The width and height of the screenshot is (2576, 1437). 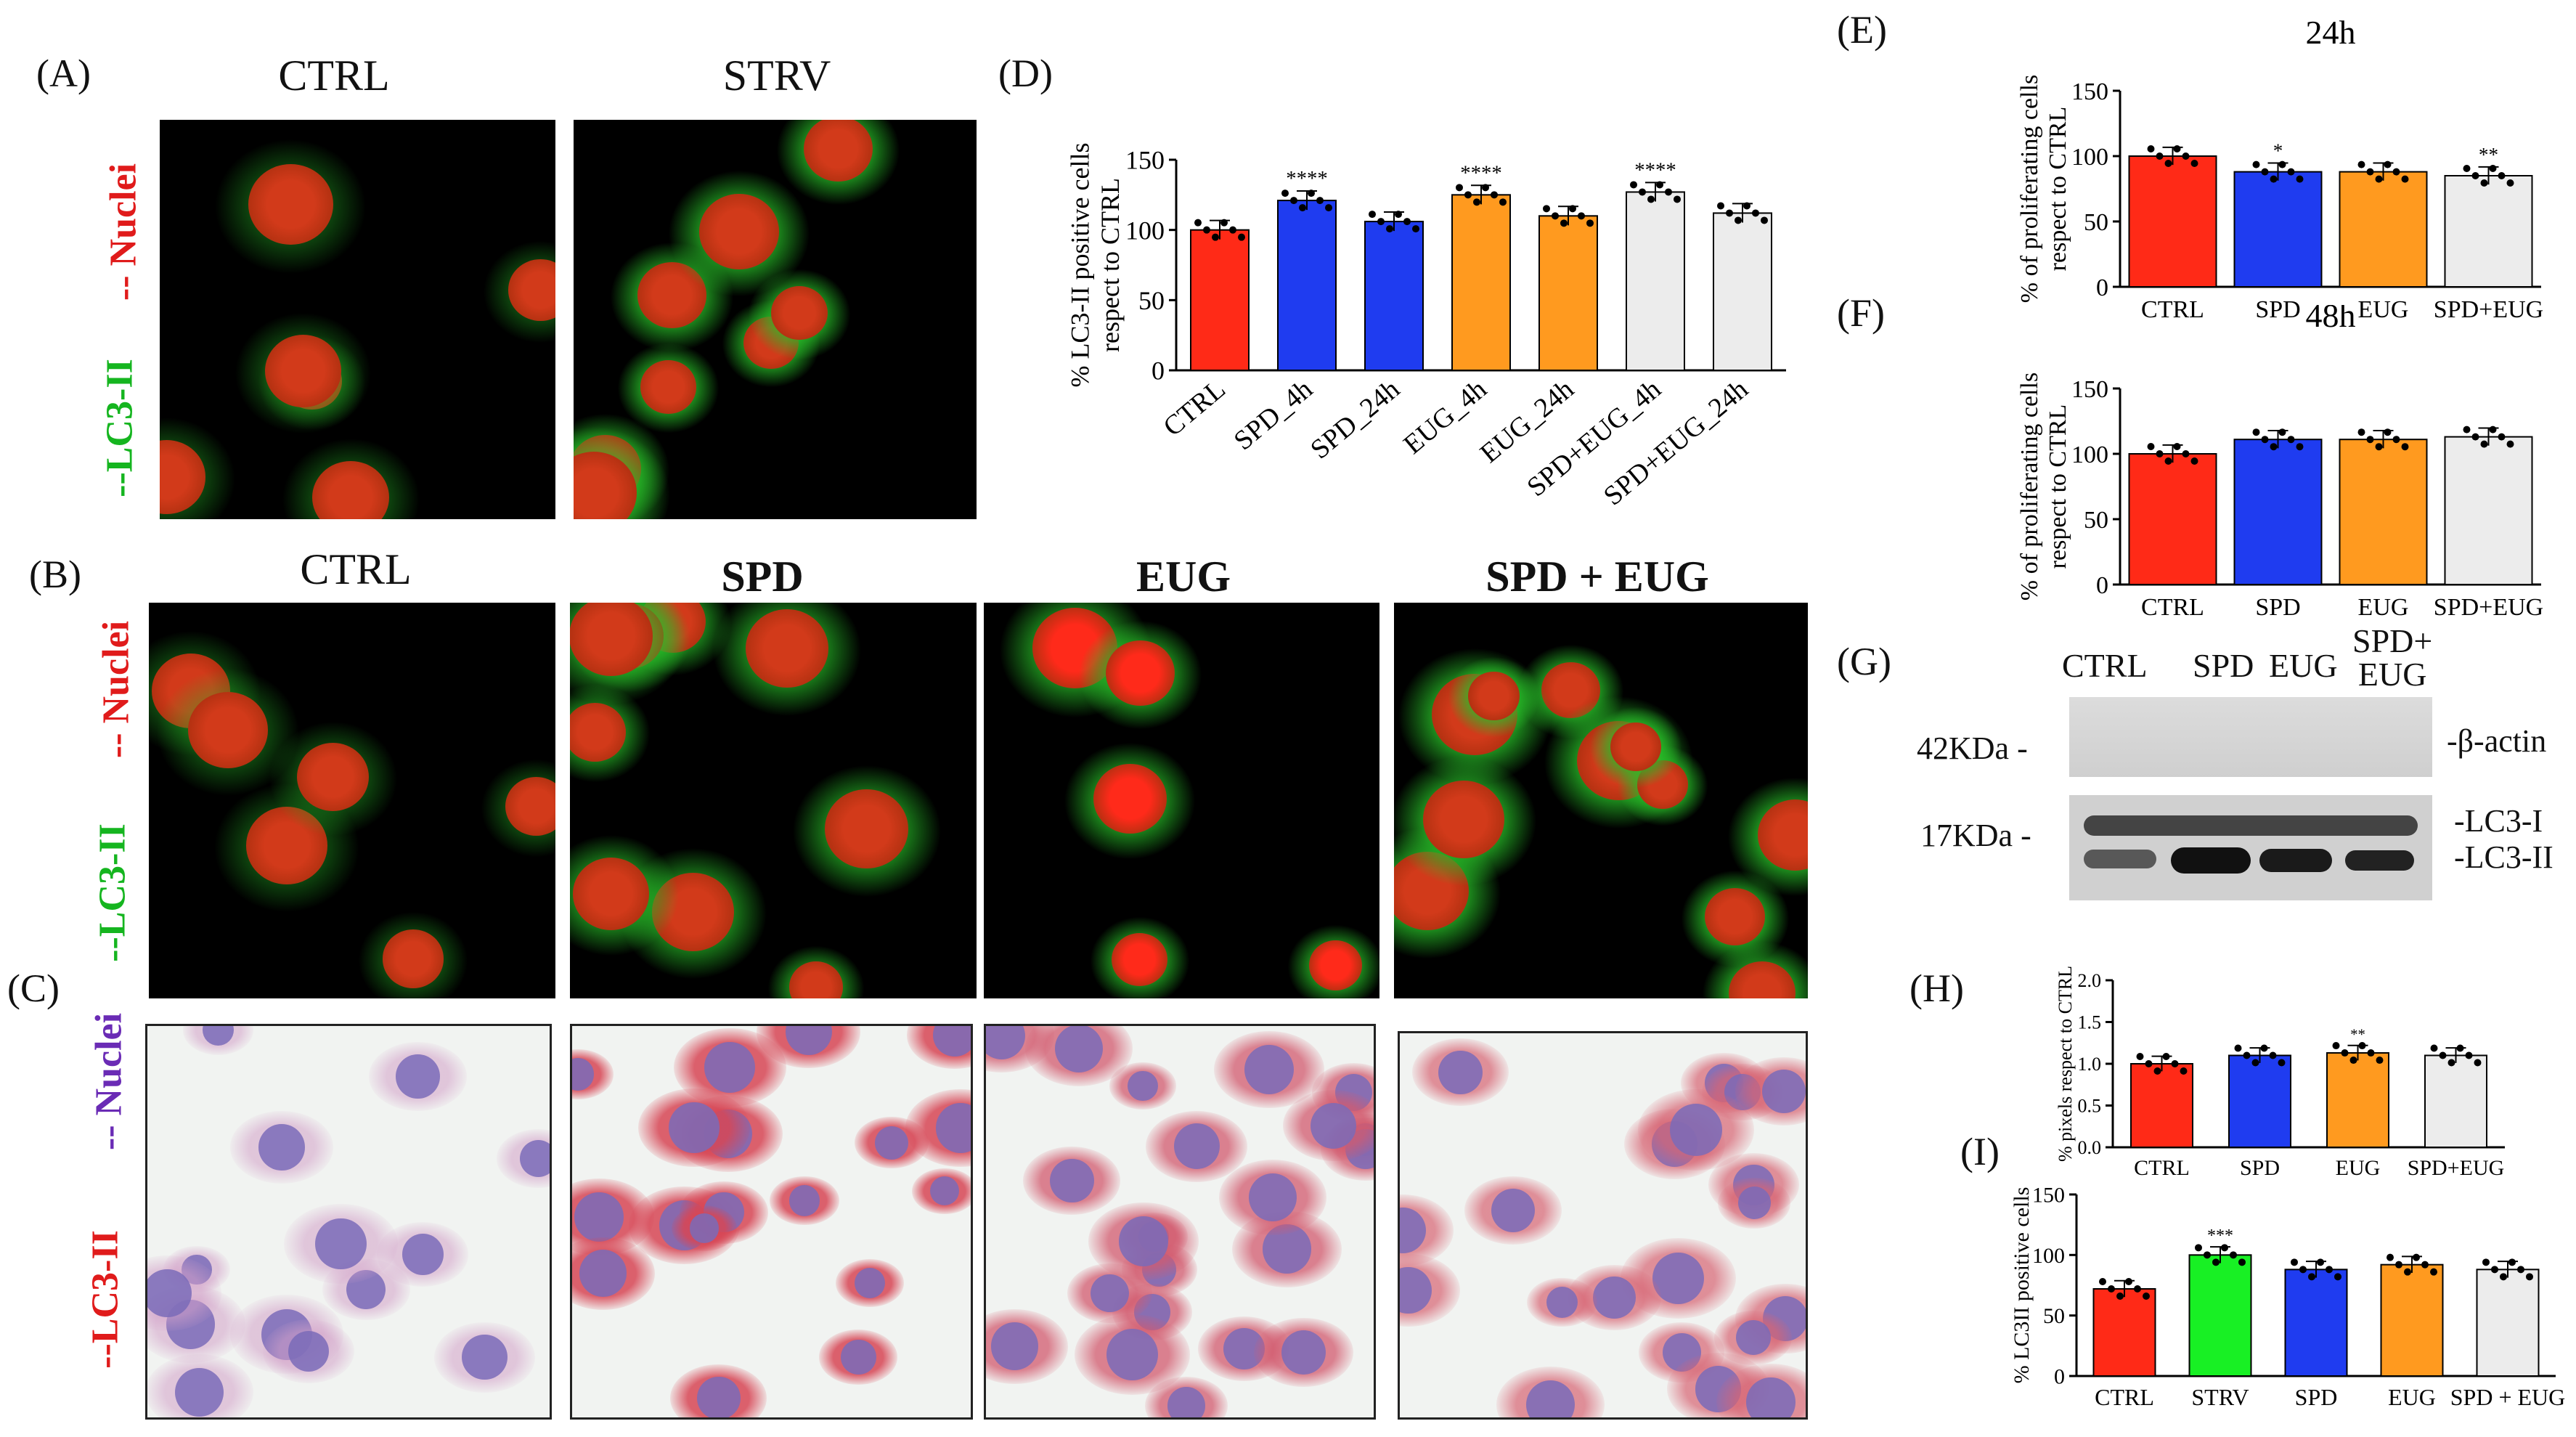 I want to click on panel-label-a: (A), so click(x=63, y=73).